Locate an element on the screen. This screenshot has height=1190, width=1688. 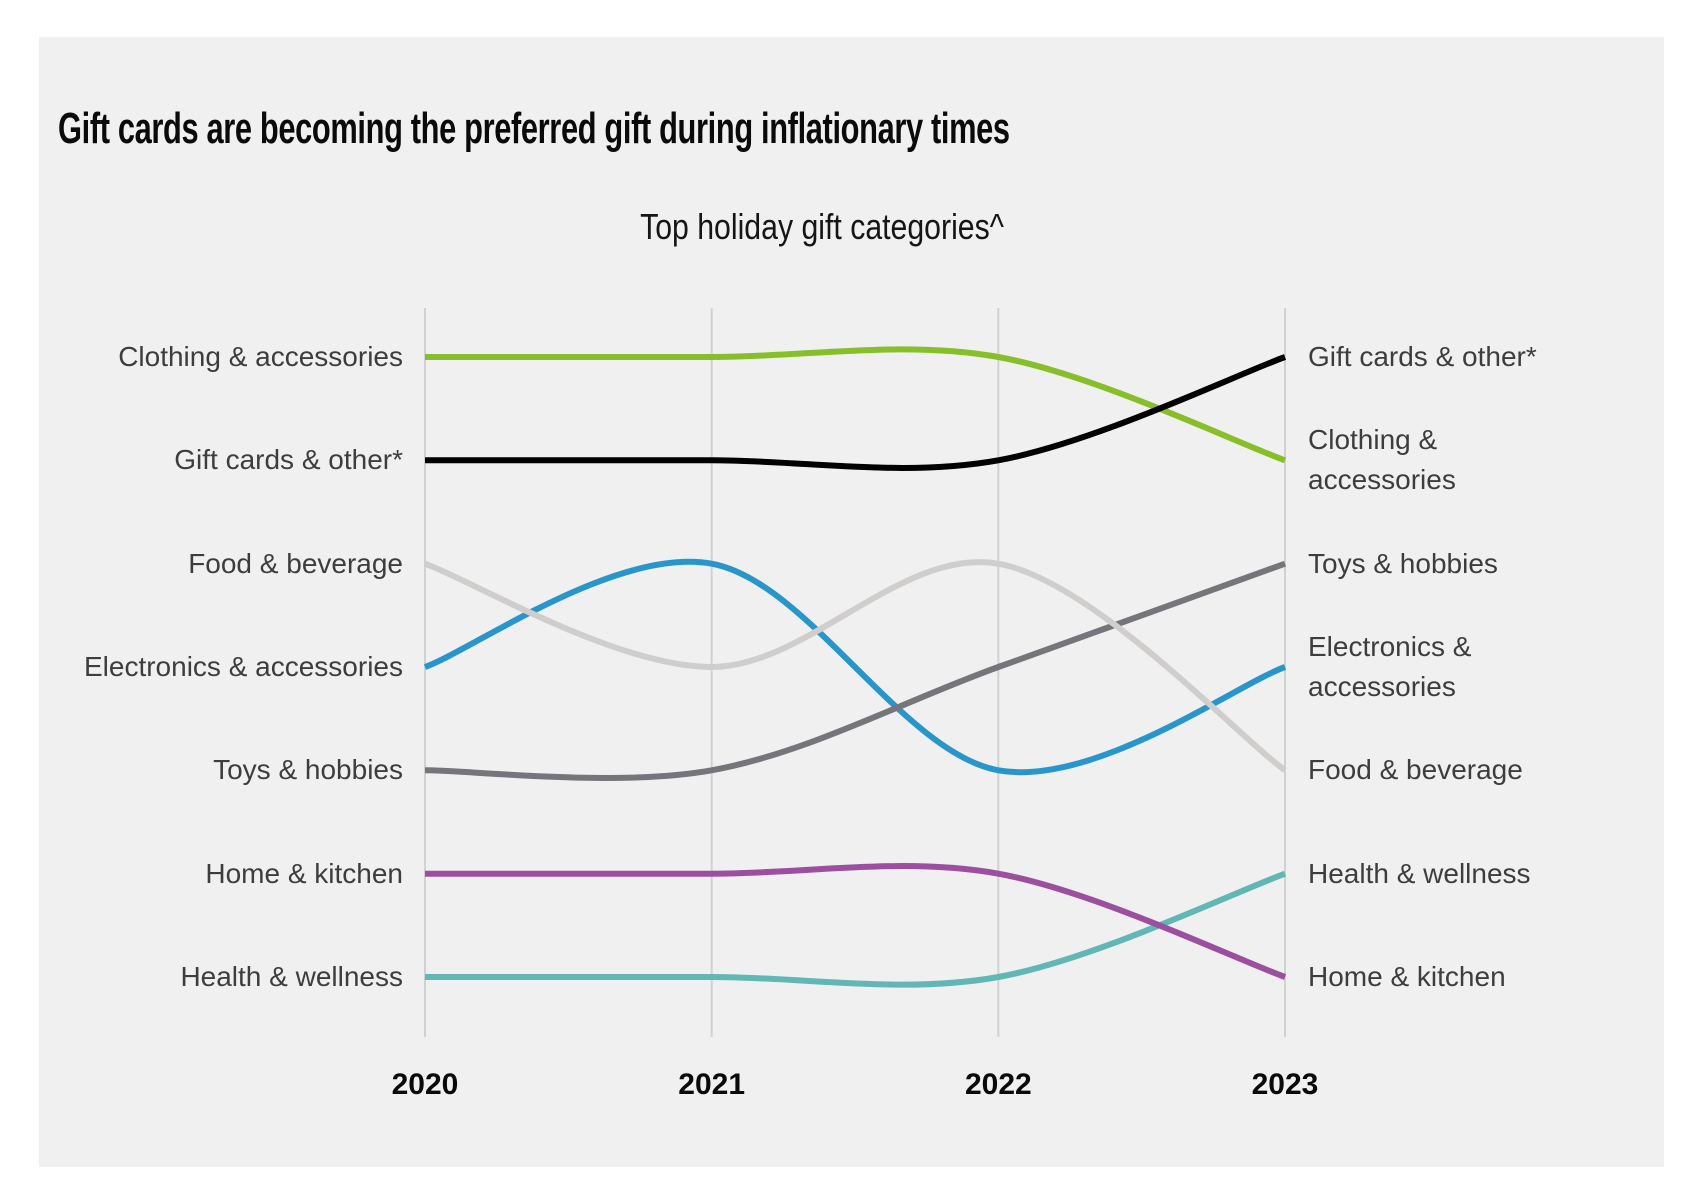
label-right-electronics-accessories: Electronics & accessories is located at coordinates (1390, 666).